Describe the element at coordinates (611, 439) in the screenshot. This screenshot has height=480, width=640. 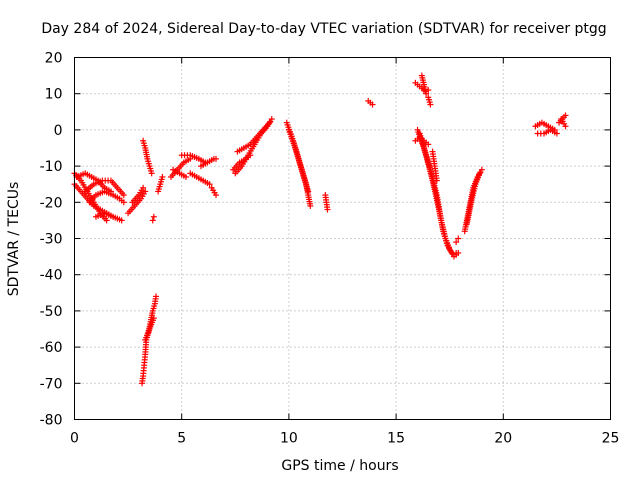
I see `x-tick-label: 25` at that location.